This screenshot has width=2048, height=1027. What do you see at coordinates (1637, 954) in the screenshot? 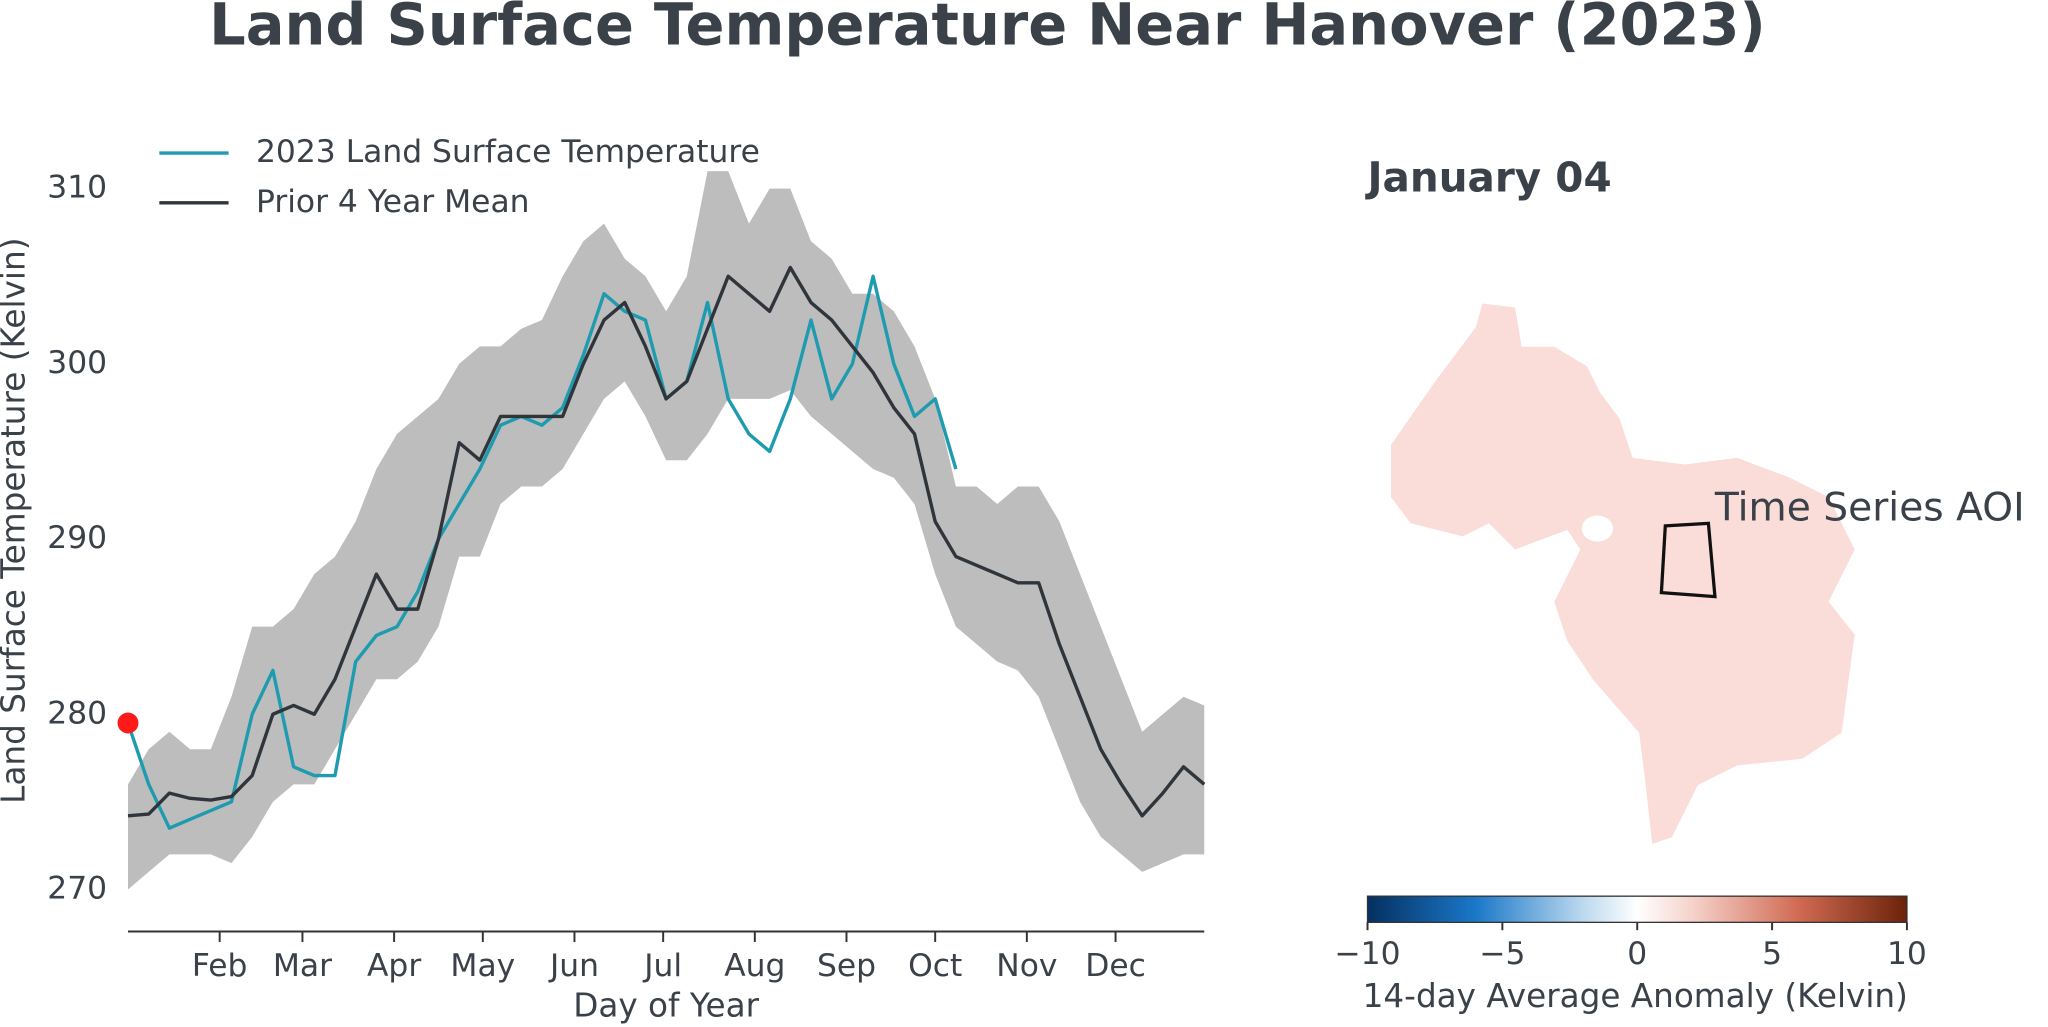
I see `colorbar-tick-label: 0` at bounding box center [1637, 954].